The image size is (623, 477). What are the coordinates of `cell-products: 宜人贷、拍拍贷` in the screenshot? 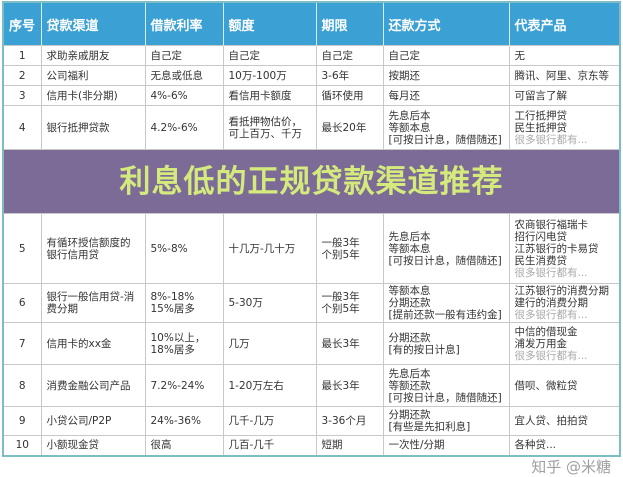 It's located at (564, 421).